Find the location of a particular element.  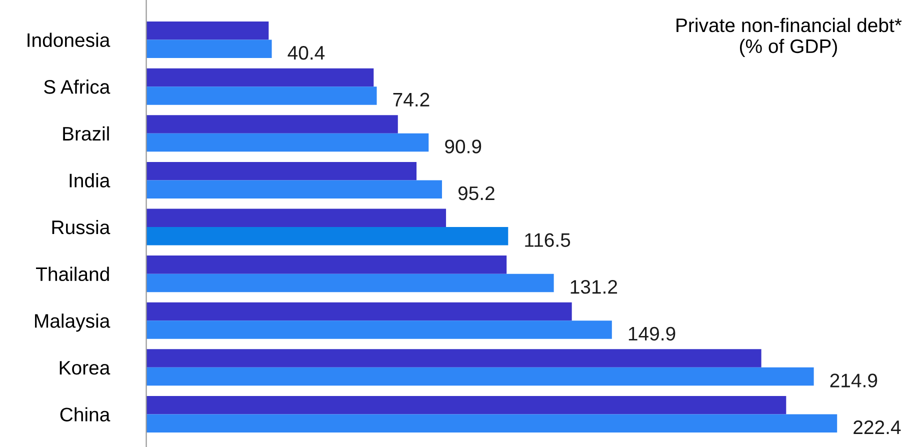

data-label: 74.2 is located at coordinates (411, 99).